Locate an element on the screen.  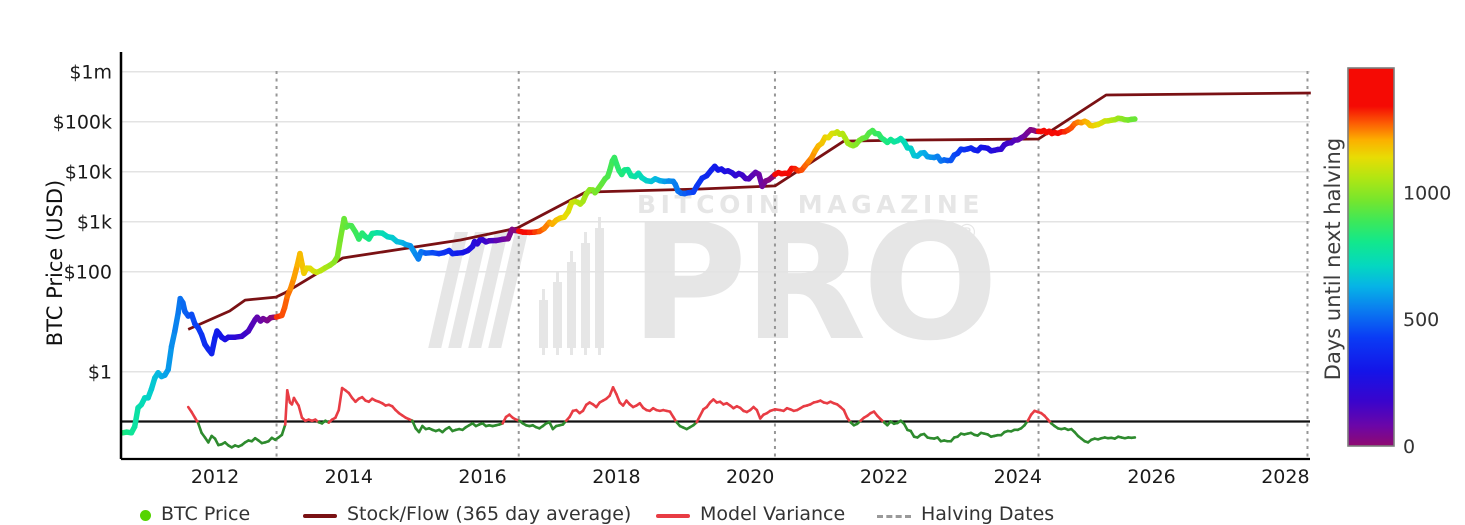
colorbar-tick-label: 1000 is located at coordinates (1427, 193).